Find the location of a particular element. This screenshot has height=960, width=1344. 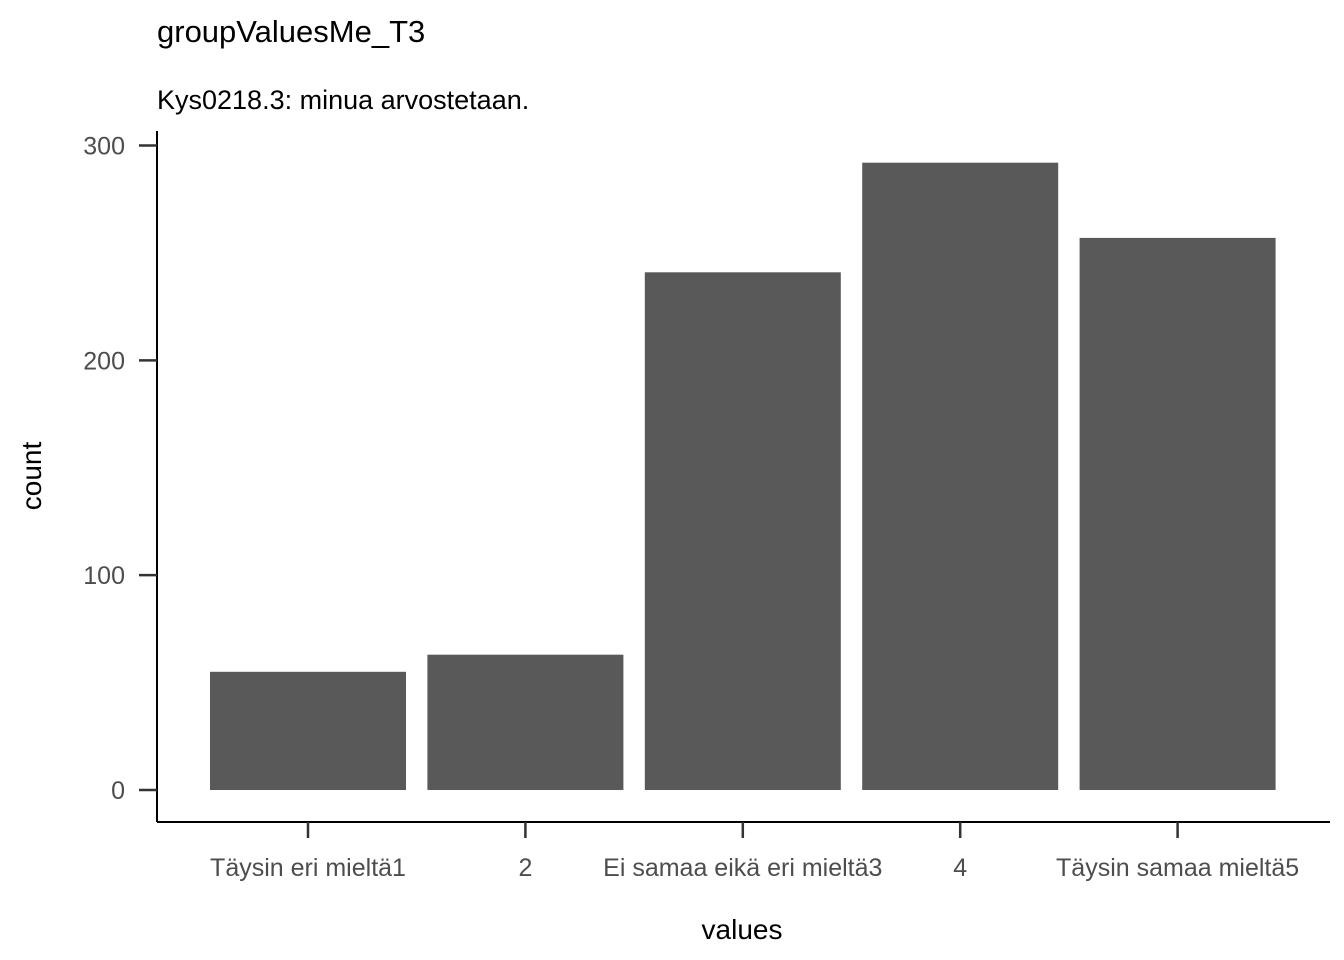

x-axis-title: values is located at coordinates (742, 929).